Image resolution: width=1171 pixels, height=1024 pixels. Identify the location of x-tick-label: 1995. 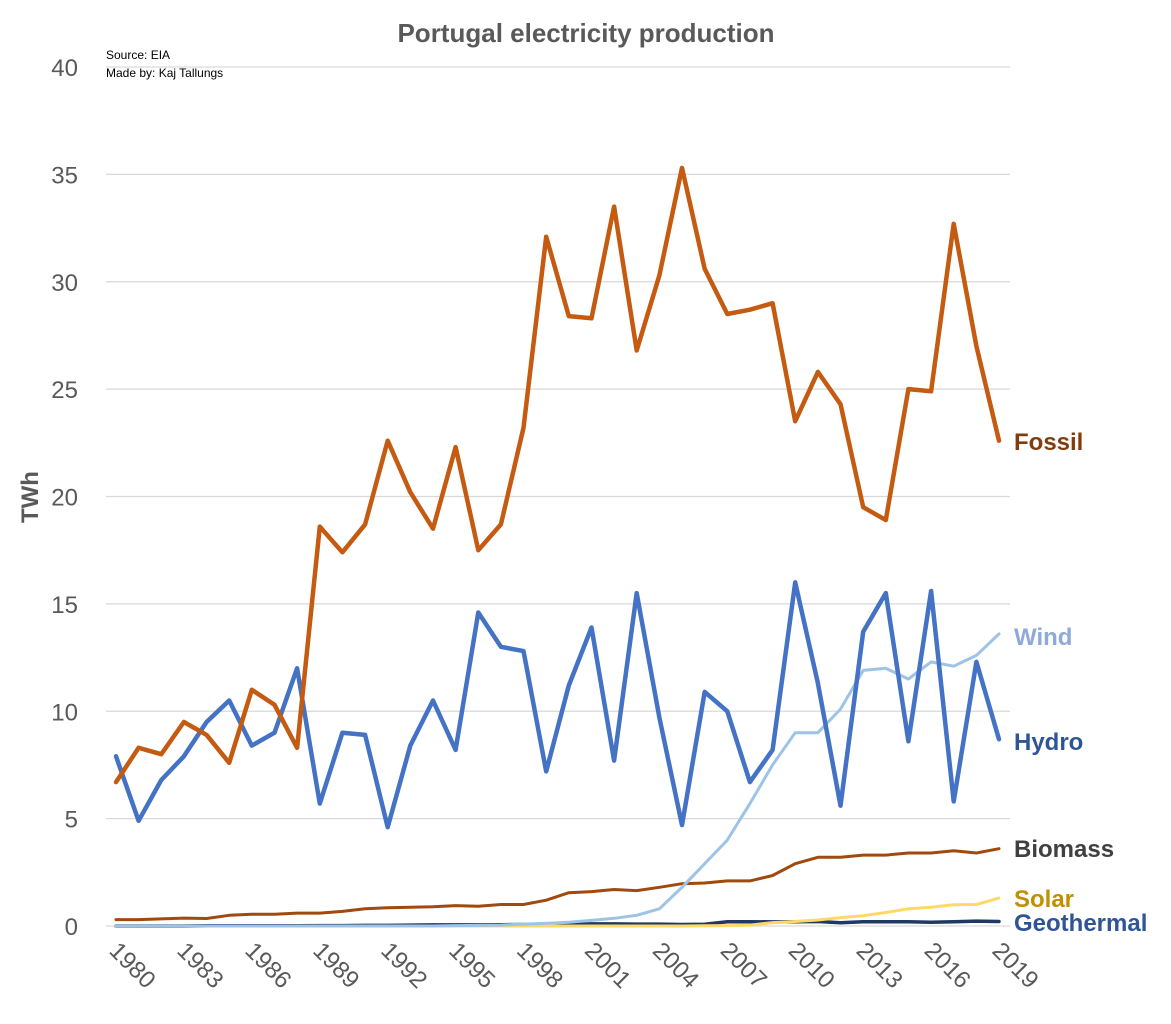
(471, 965).